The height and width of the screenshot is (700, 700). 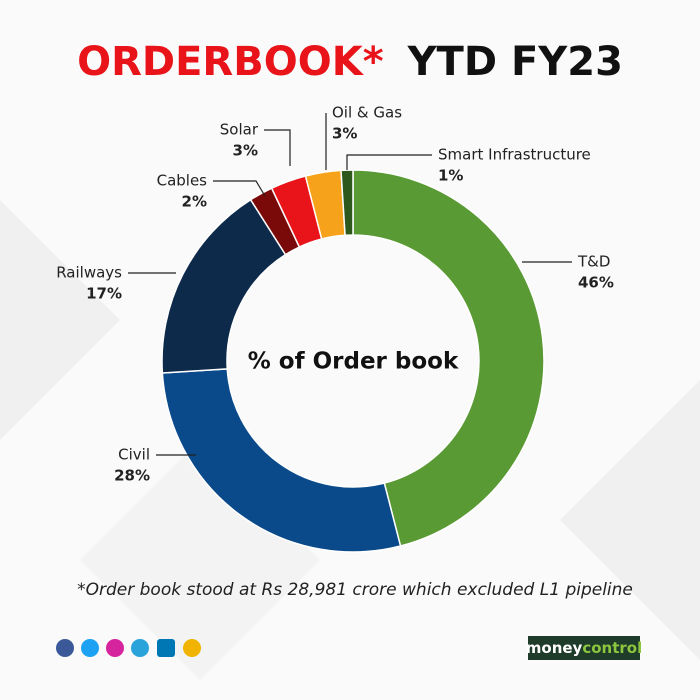 I want to click on category-label: Oil & Gas, so click(x=367, y=113).